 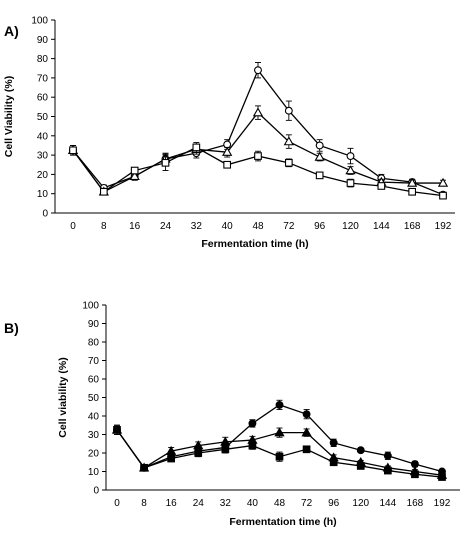 I want to click on x-tick-label: 72, so click(x=307, y=503).